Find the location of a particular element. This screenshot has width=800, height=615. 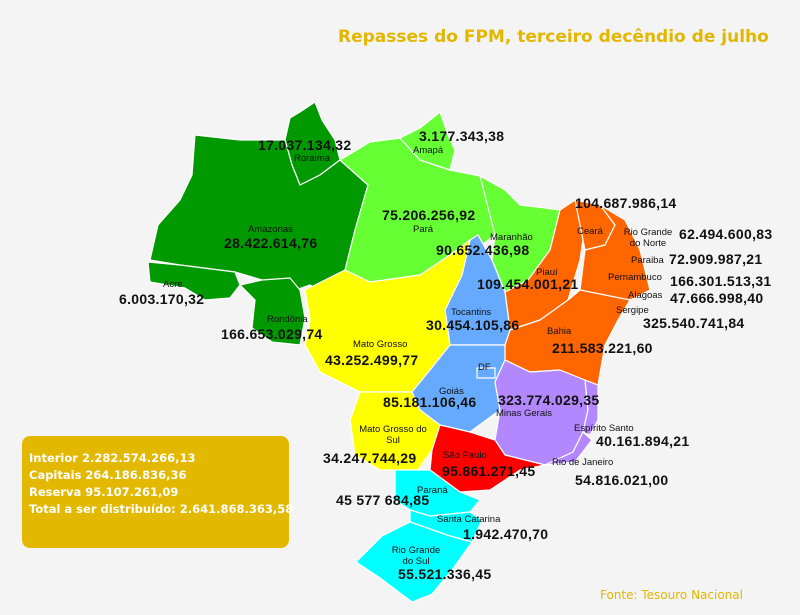

label-amapa: Amapá is located at coordinates (428, 150).